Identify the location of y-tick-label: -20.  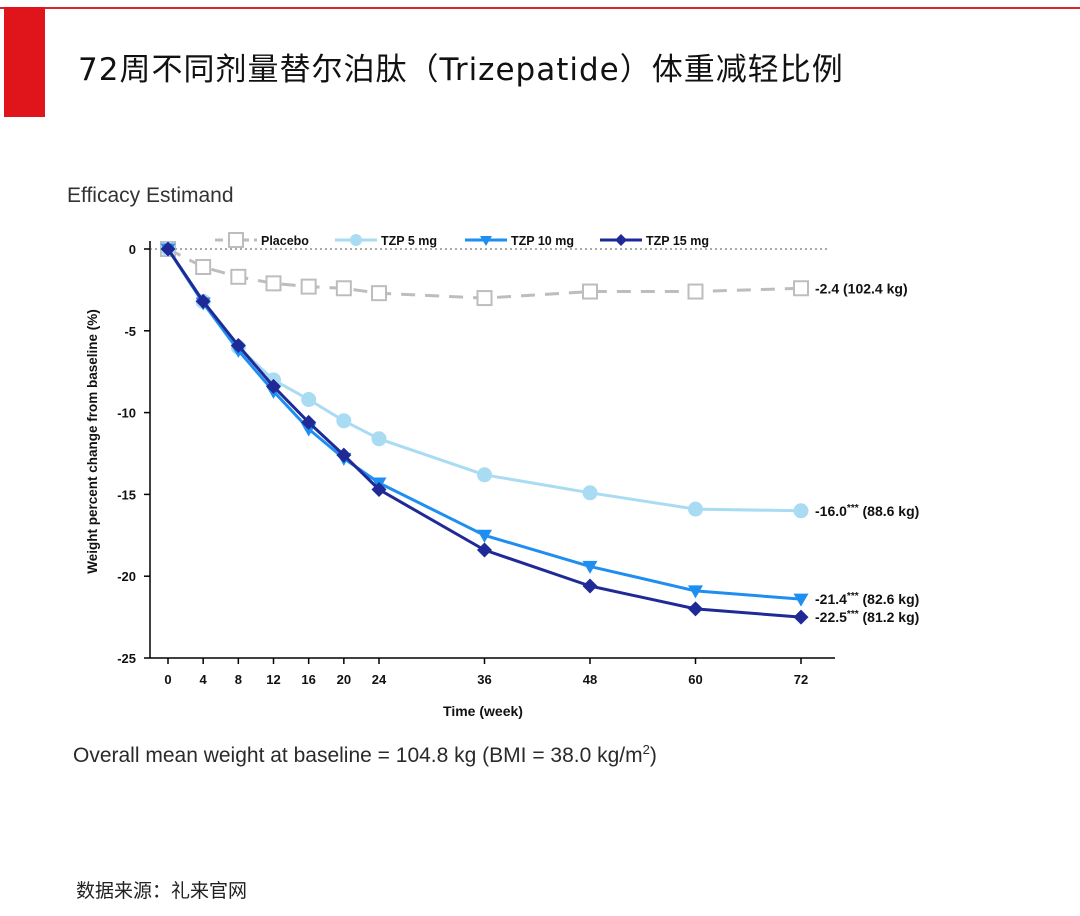
(126, 576).